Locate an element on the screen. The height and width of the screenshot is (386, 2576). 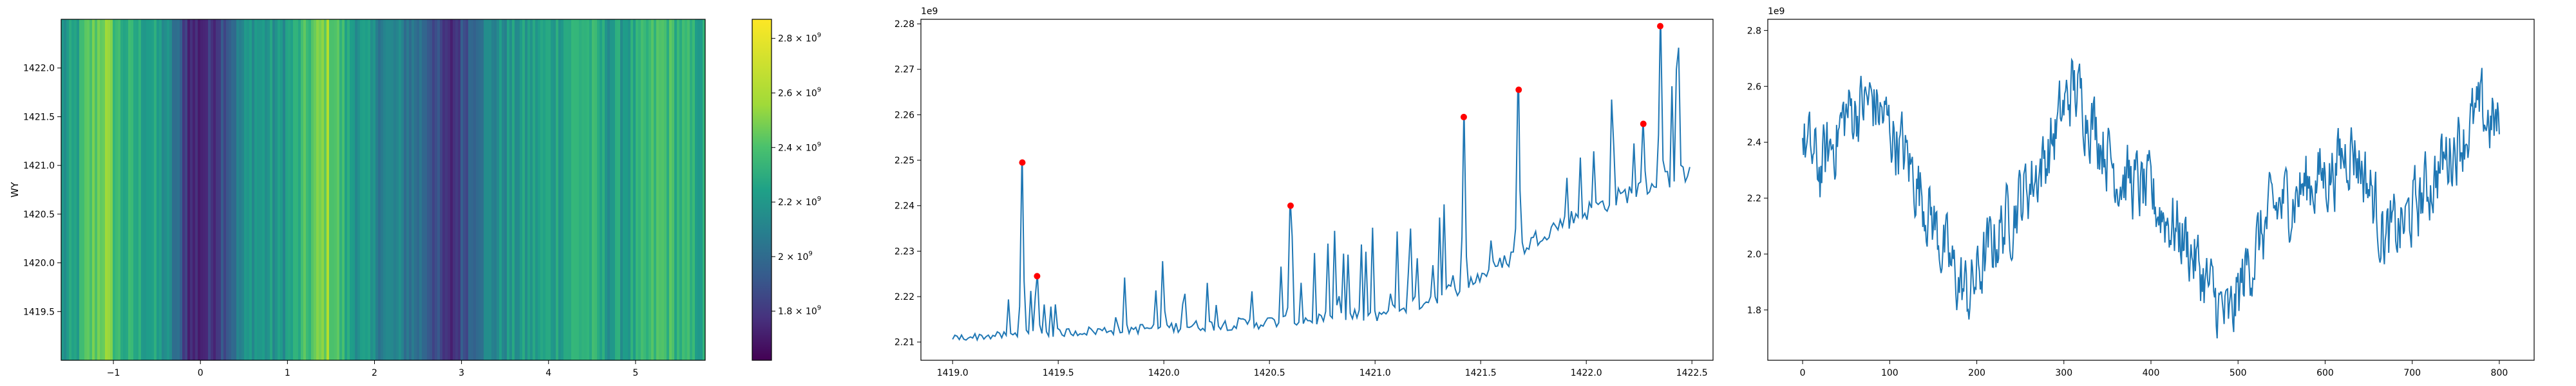
line2-x-tick-label: 400 is located at coordinates (2151, 373).